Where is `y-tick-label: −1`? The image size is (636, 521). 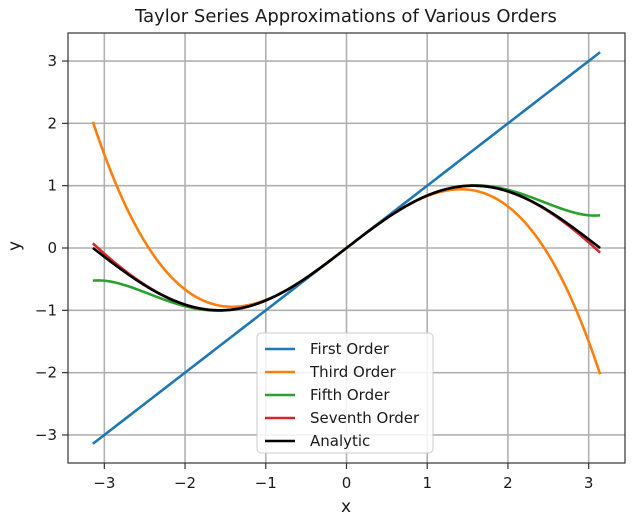
y-tick-label: −1 is located at coordinates (46, 310).